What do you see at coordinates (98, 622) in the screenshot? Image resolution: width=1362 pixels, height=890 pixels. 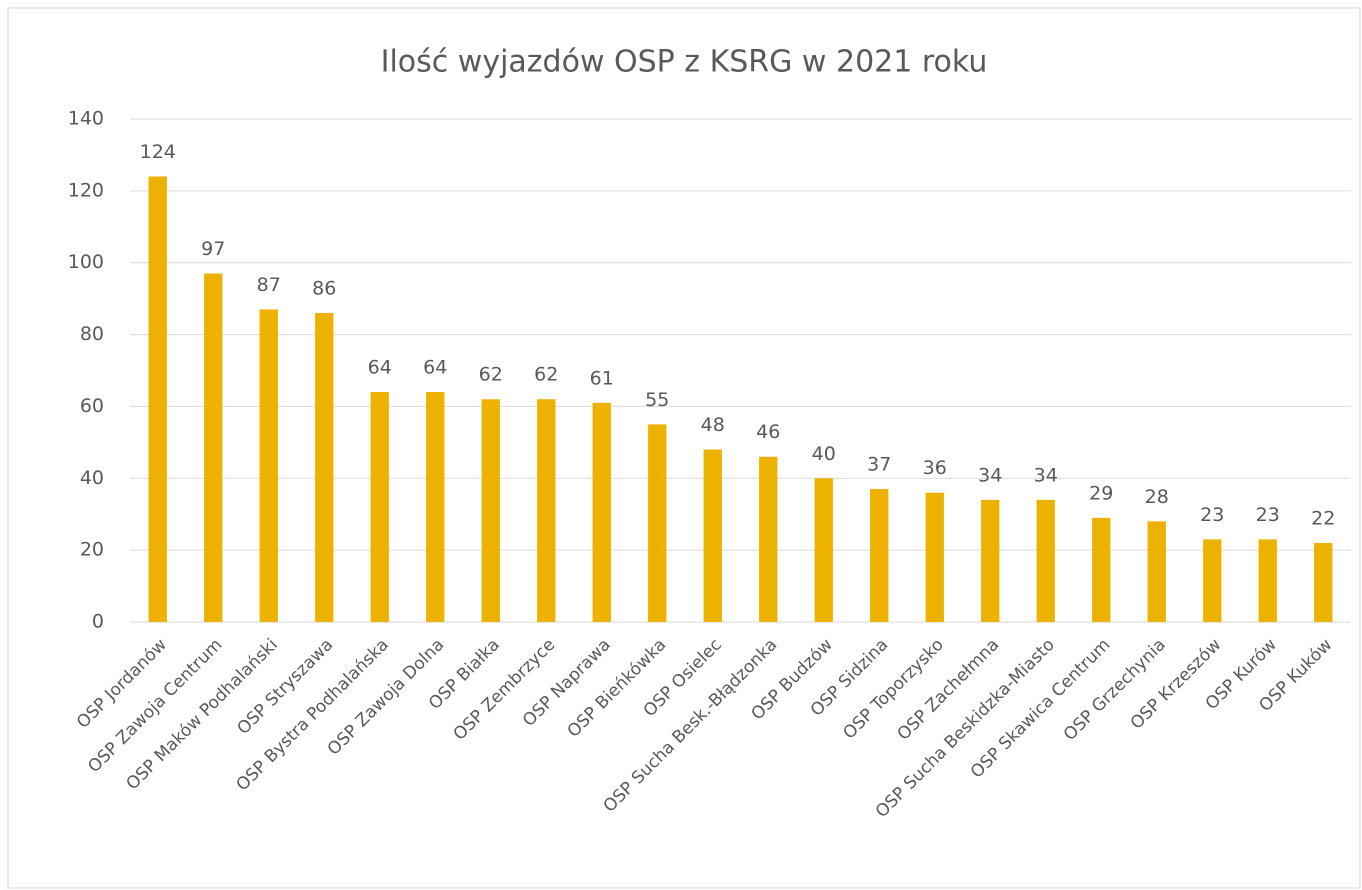 I see `y-tick-label: 0` at bounding box center [98, 622].